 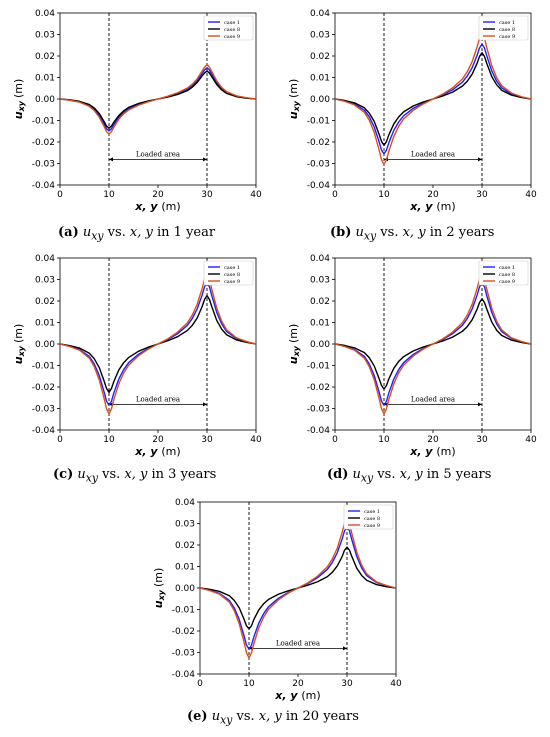 What do you see at coordinates (338, 474) in the screenshot?
I see `caption-tag: (d)` at bounding box center [338, 474].